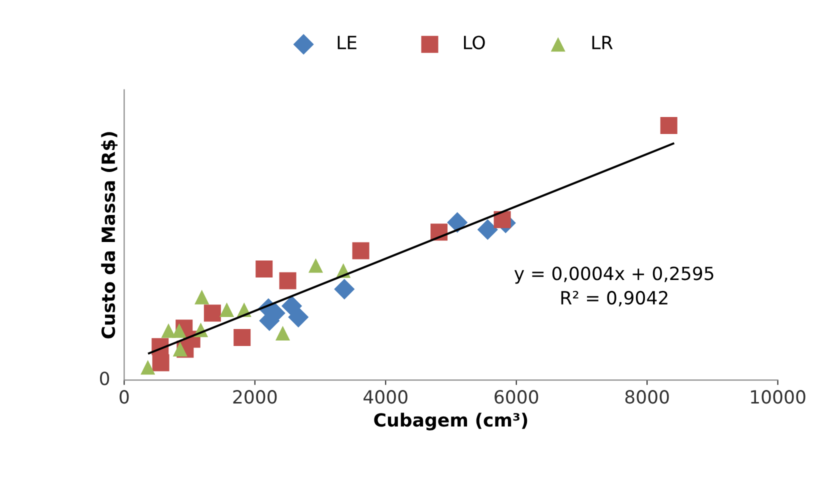 This screenshot has width=817, height=478. I want to click on x-tick-label: 8000, so click(647, 397).